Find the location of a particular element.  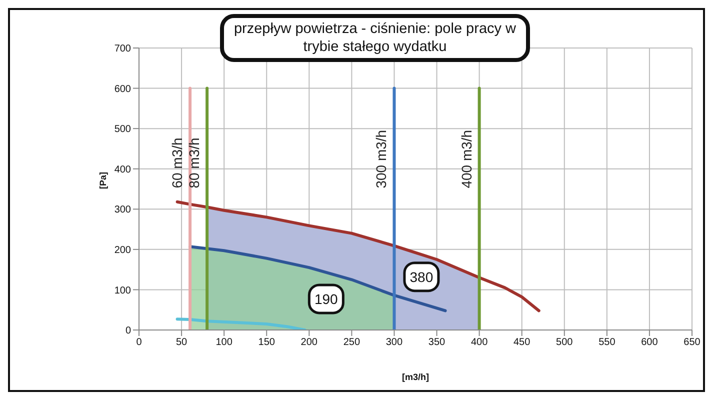

x-tick-label: 0 is located at coordinates (139, 342).